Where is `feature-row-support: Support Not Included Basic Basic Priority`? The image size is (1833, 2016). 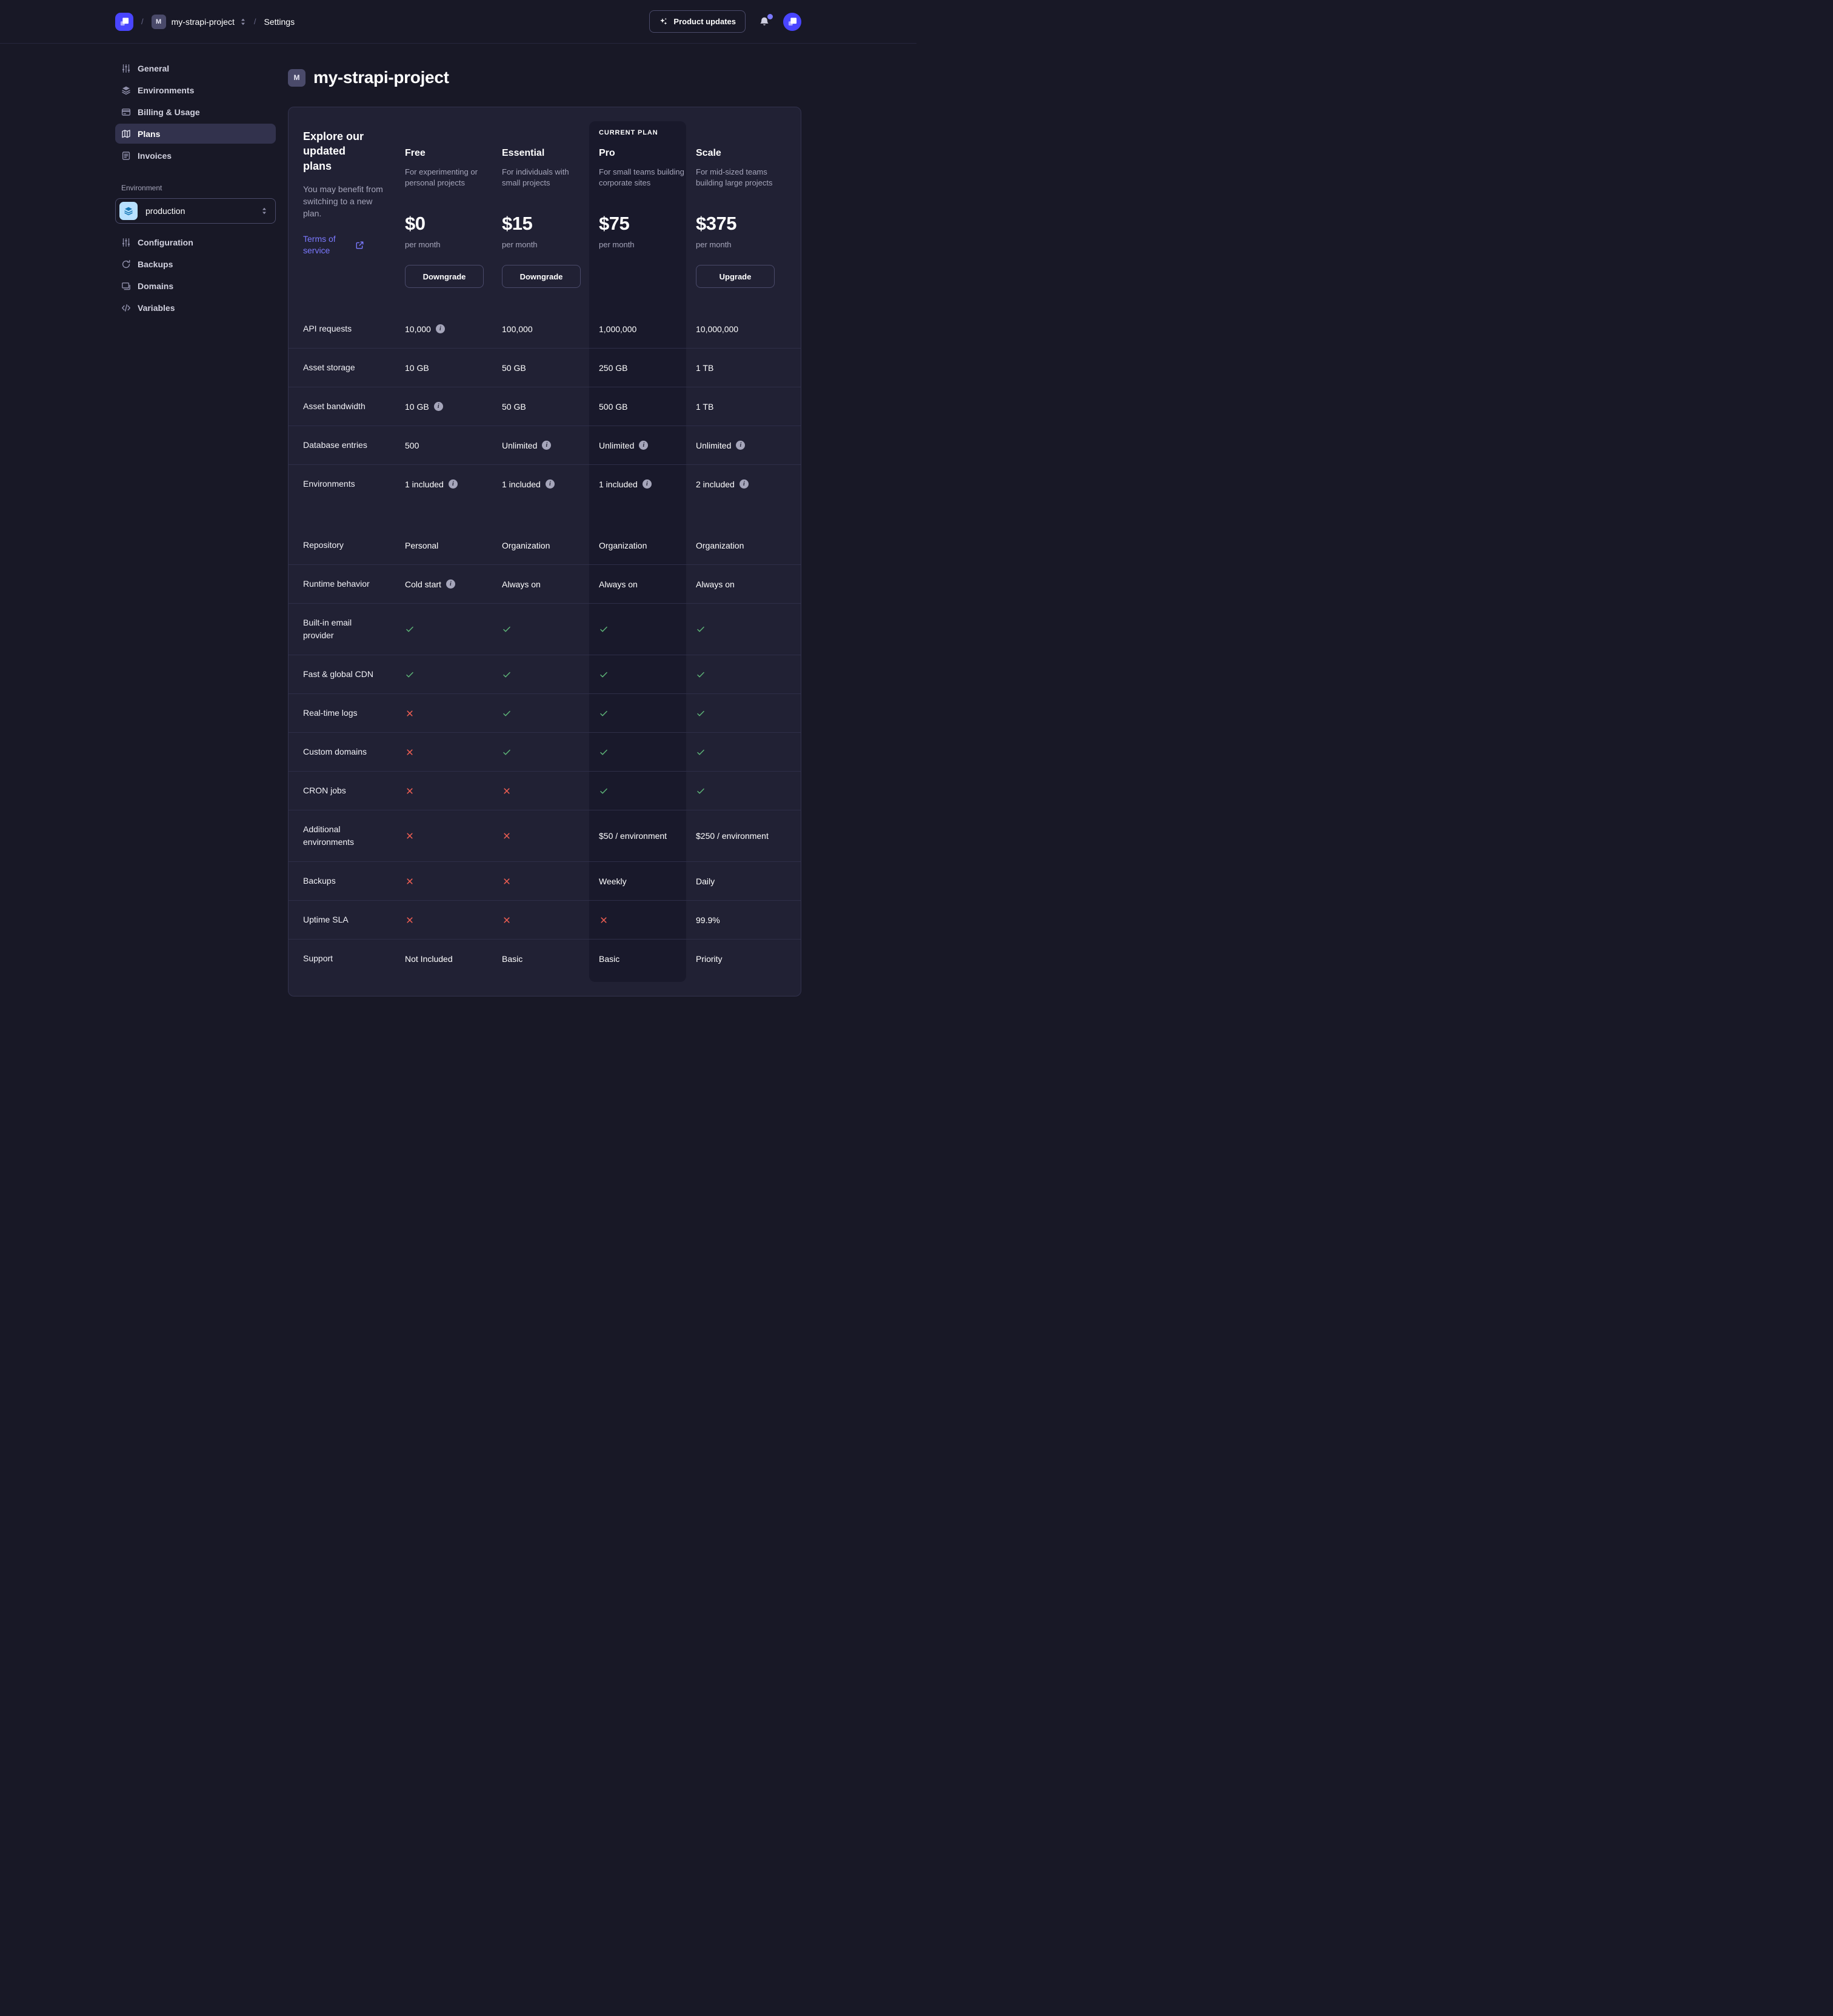 feature-row-support: Support Not Included Basic Basic Priority is located at coordinates (545, 958).